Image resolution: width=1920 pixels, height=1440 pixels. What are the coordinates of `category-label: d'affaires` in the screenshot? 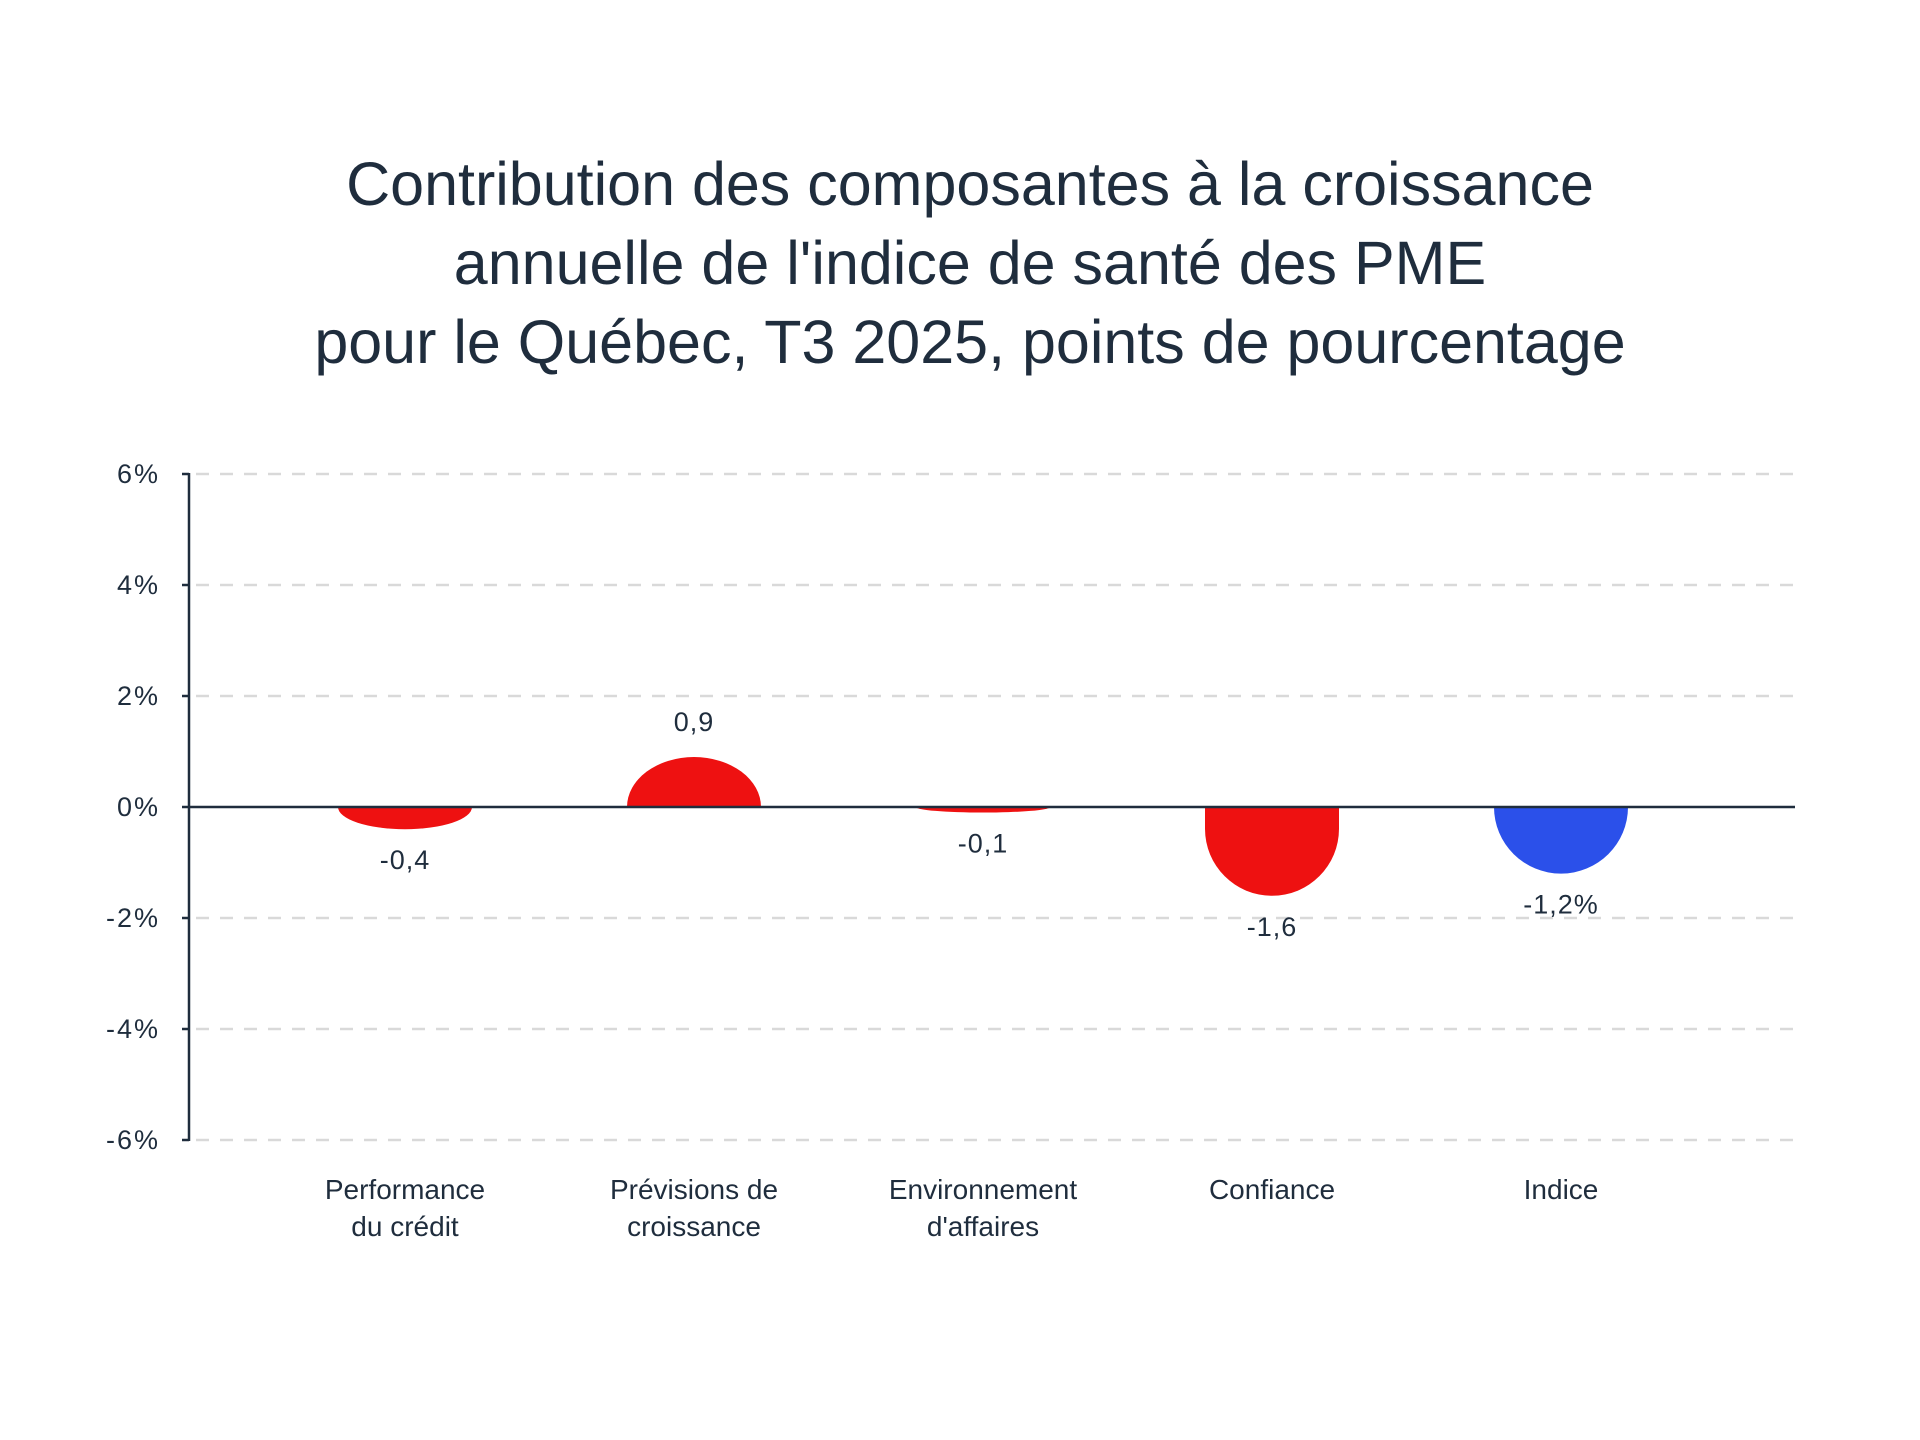 It's located at (983, 1226).